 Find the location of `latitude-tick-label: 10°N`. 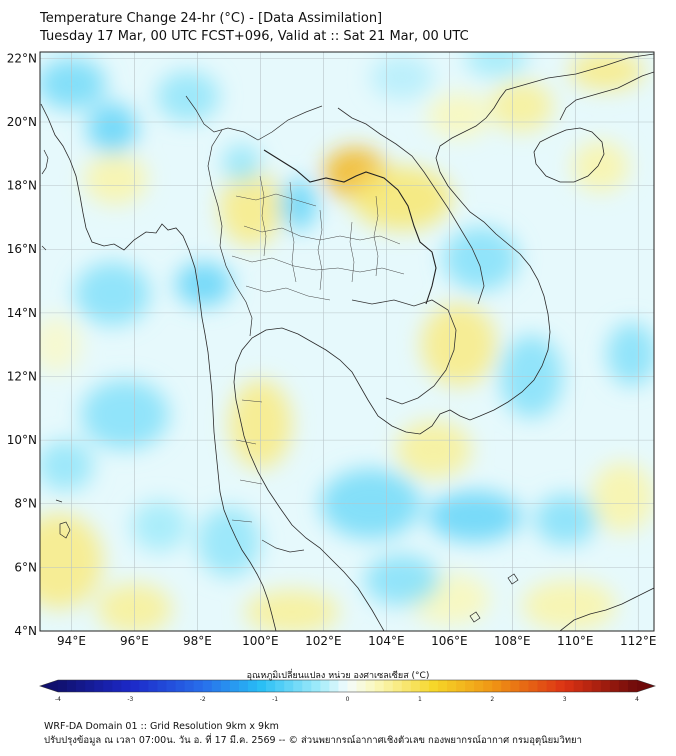

latitude-tick-label: 10°N is located at coordinates (22, 440).